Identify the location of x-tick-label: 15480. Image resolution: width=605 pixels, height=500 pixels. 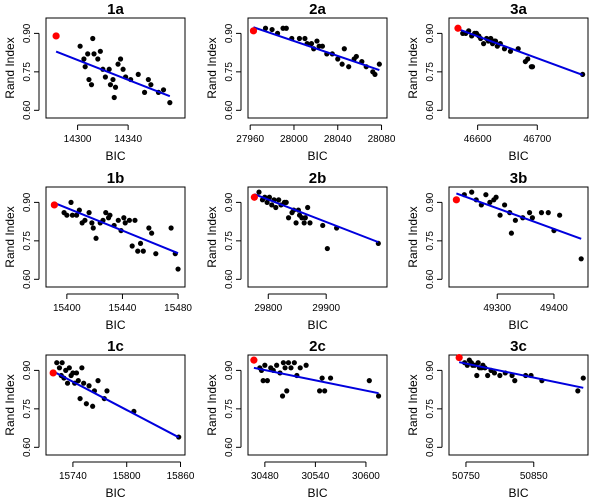
(178, 308).